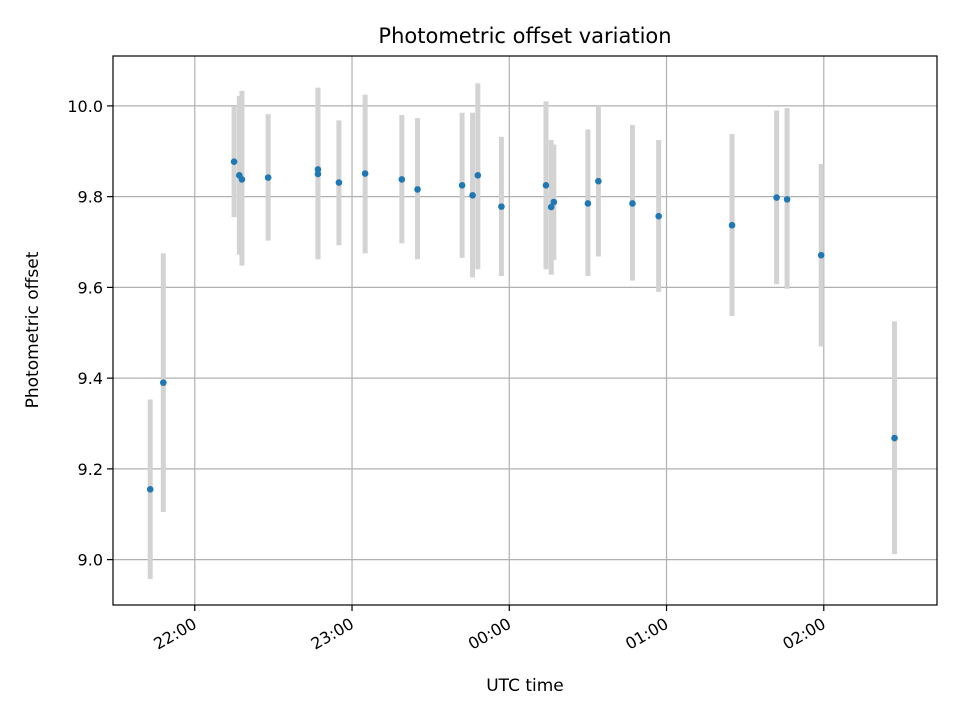  Describe the element at coordinates (90, 197) in the screenshot. I see `y-tick-label: 9.8` at that location.